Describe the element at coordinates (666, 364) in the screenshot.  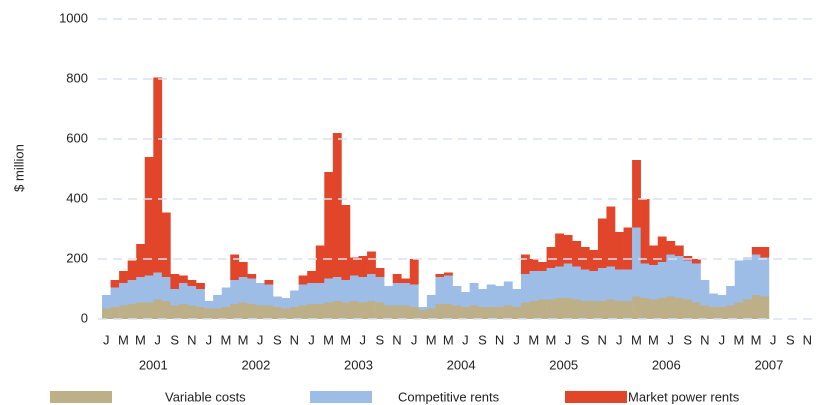
I see `year-label: 2006` at that location.